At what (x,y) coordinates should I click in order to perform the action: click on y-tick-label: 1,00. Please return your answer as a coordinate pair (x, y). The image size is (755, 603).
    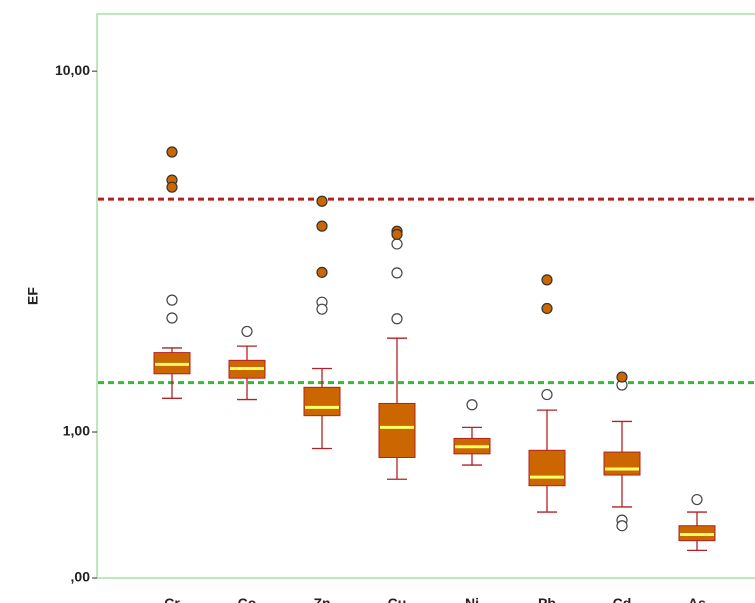
    Looking at the image, I should click on (76, 431).